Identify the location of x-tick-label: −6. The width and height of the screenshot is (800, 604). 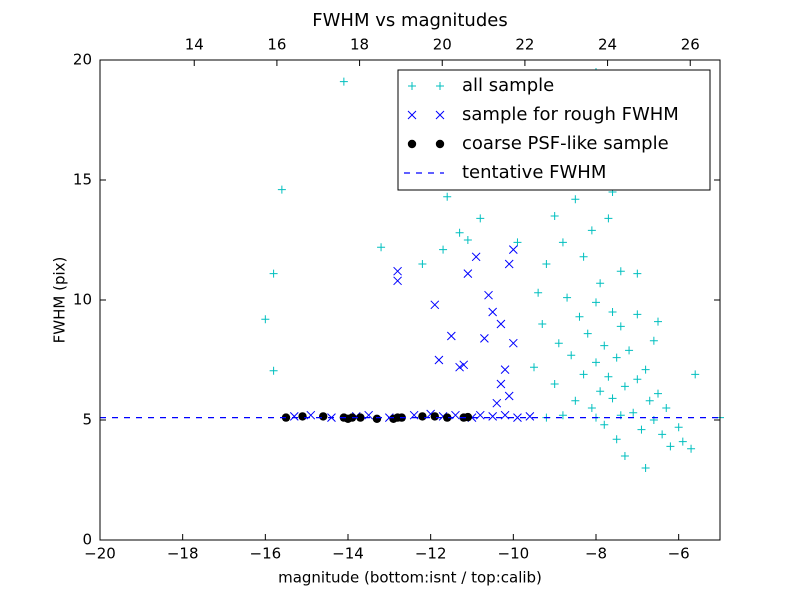
(679, 554).